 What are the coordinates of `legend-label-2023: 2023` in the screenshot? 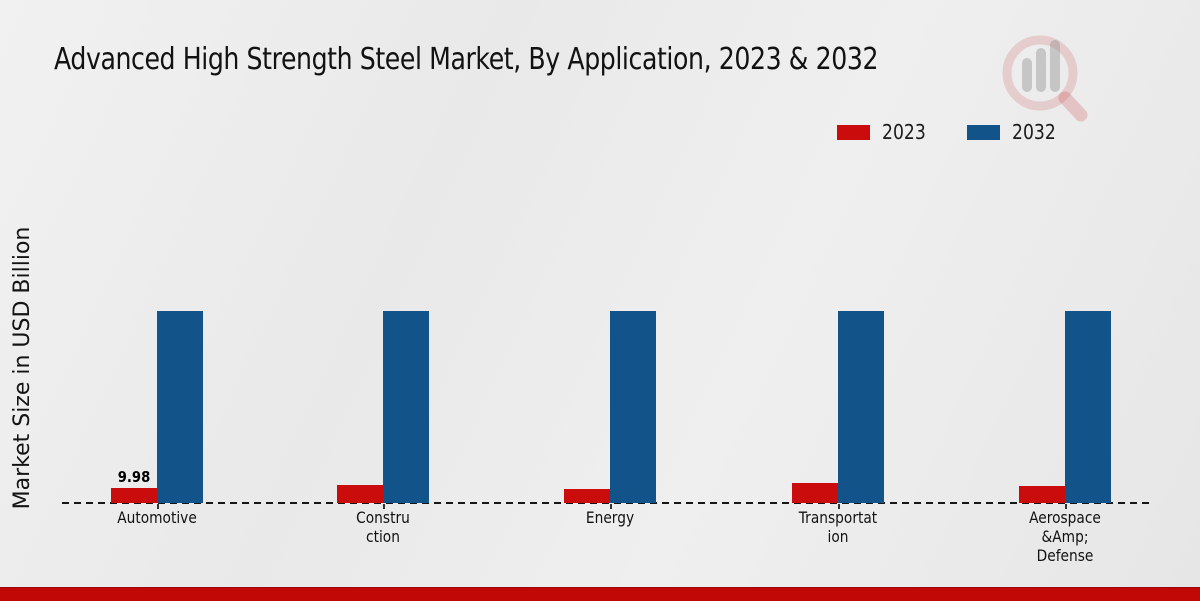 It's located at (904, 132).